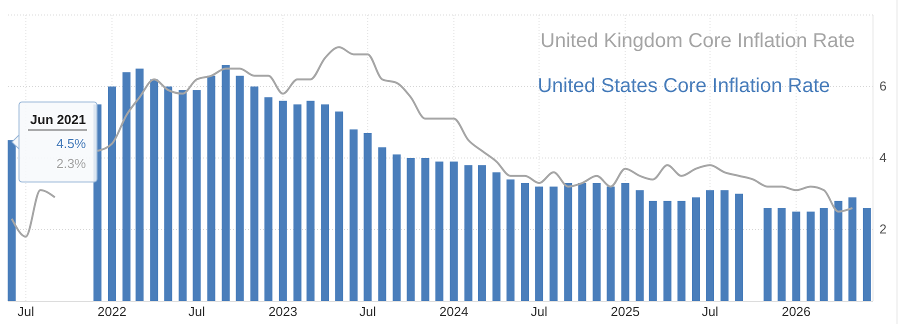  Describe the element at coordinates (112, 311) in the screenshot. I see `x-tick-label: 2022` at that location.